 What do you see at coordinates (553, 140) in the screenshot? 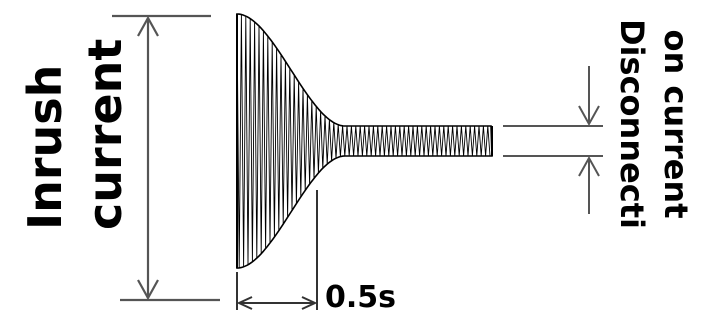
I see `disconnection-dimension` at bounding box center [553, 140].